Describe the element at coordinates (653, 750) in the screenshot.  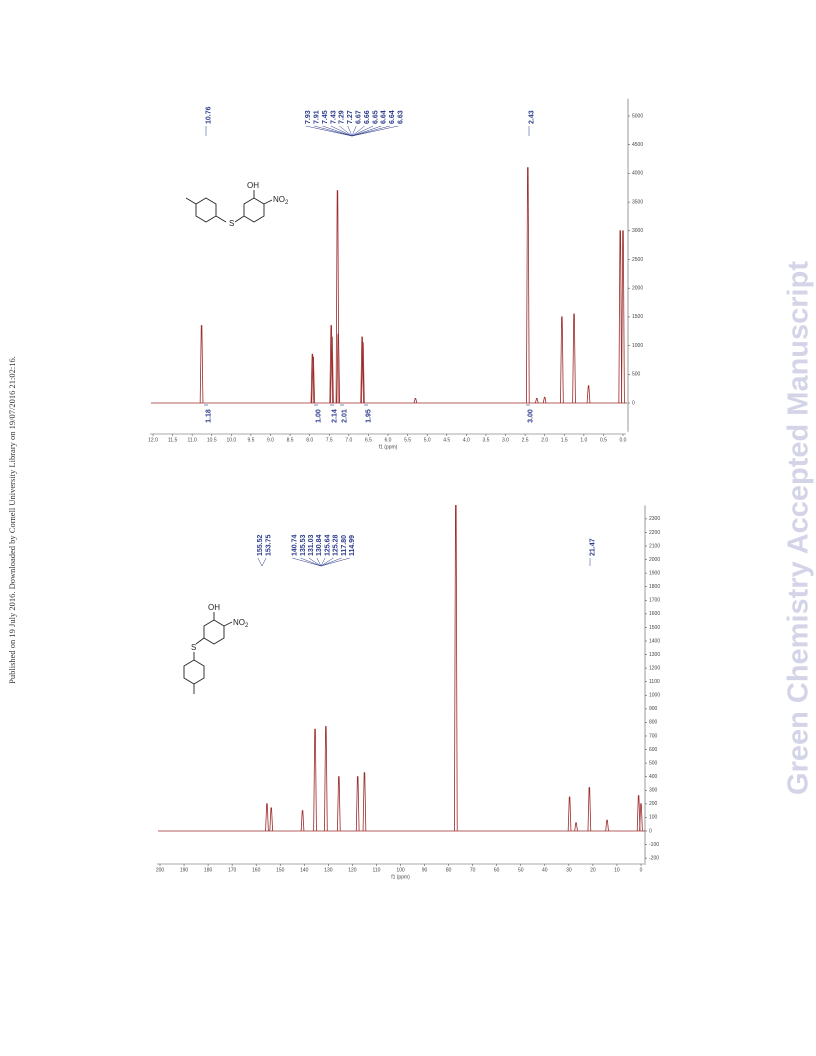
I see `y-tick-label: 600` at that location.